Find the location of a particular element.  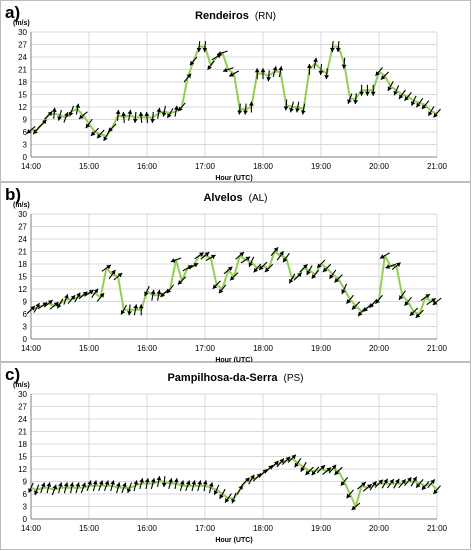

y-tick-label: 9 is located at coordinates (25, 120).